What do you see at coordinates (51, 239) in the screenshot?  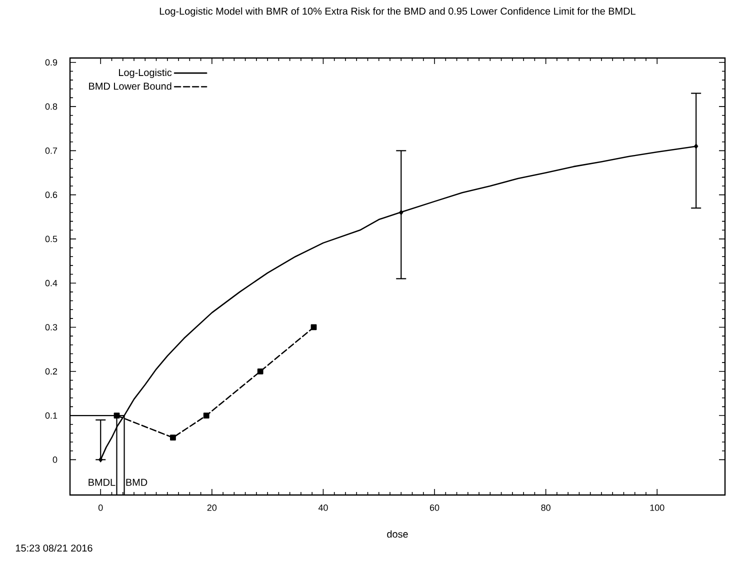 I see `y-tick-label: 0.5` at bounding box center [51, 239].